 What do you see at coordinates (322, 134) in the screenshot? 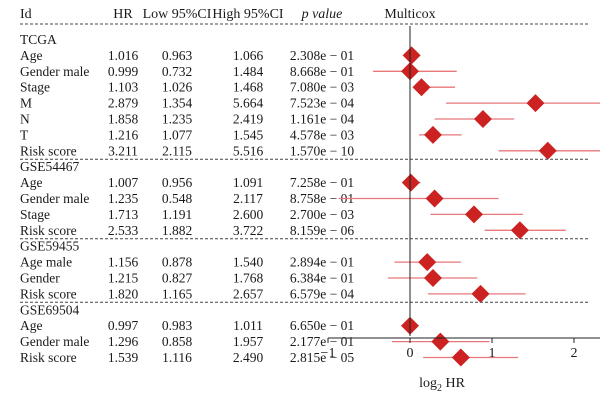
I see `p-value: 4.578e − 03` at bounding box center [322, 134].